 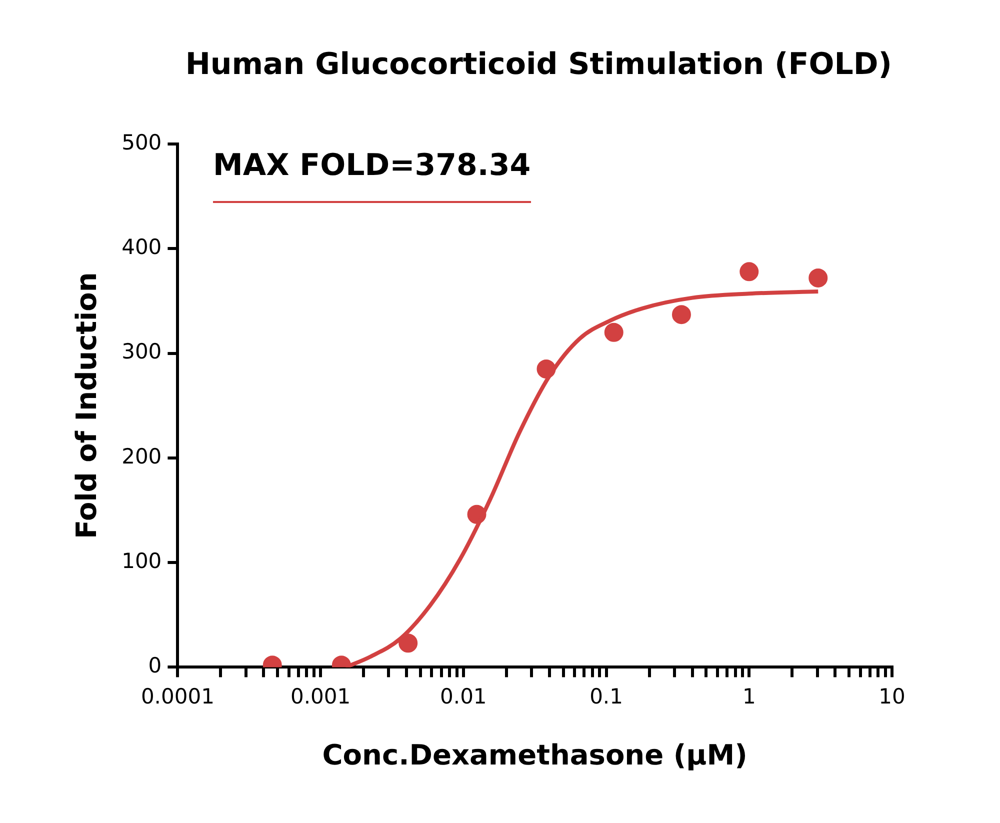 I want to click on x-tick-label: 0.01, so click(x=463, y=696).